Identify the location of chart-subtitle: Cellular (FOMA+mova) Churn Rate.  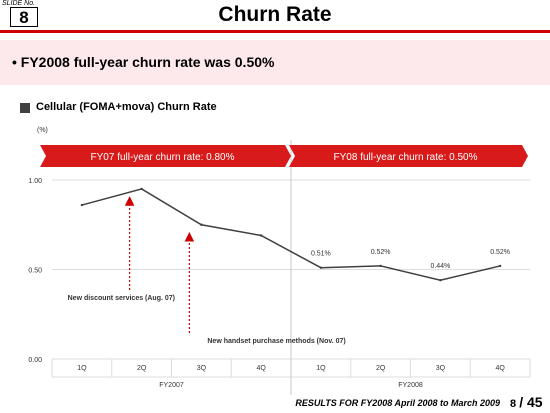
(126, 107).